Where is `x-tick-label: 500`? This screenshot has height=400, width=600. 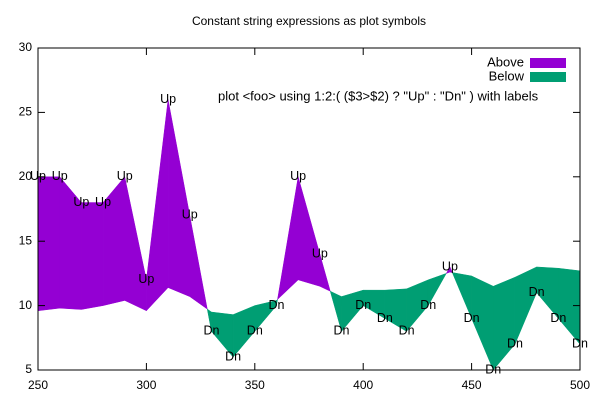 x-tick-label: 500 is located at coordinates (580, 385).